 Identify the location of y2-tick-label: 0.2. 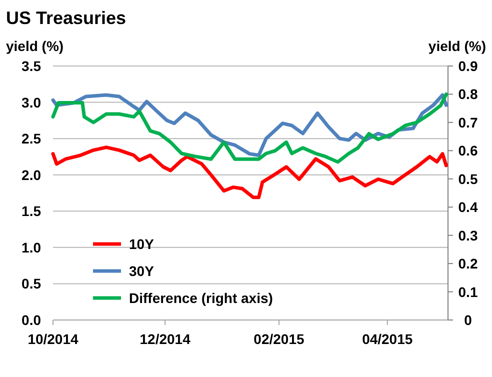
(468, 264).